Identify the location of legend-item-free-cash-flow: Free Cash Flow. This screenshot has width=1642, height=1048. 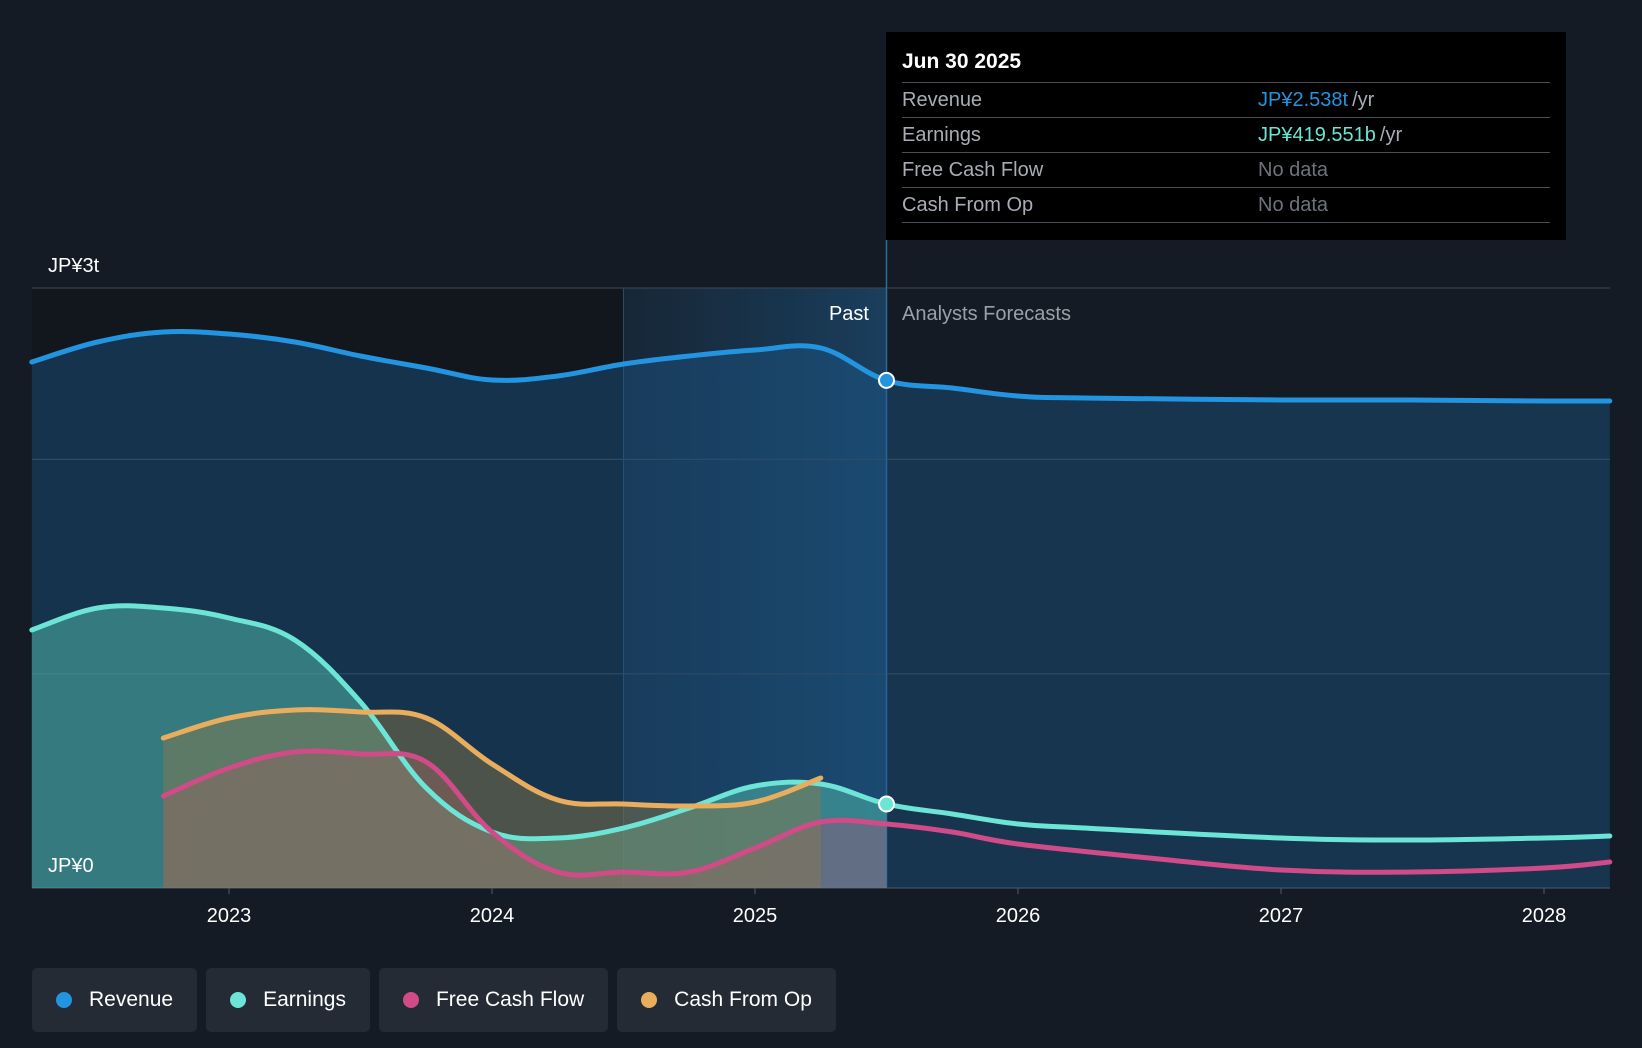
(493, 1000).